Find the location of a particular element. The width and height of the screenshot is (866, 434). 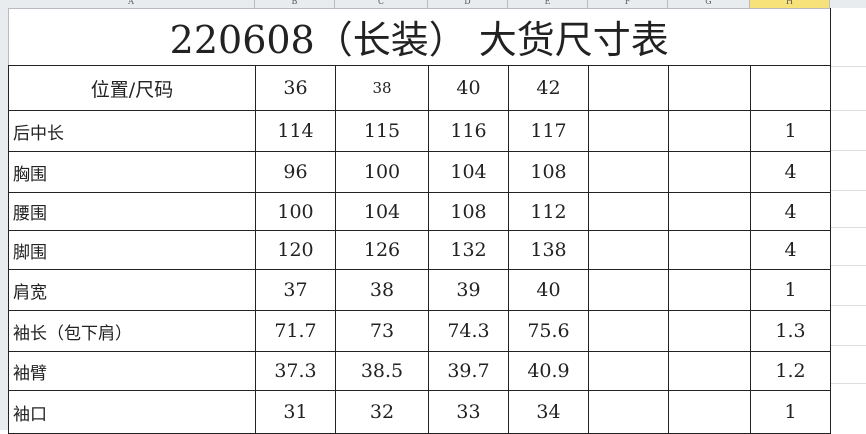

row-label: 脚围 is located at coordinates (132, 250).